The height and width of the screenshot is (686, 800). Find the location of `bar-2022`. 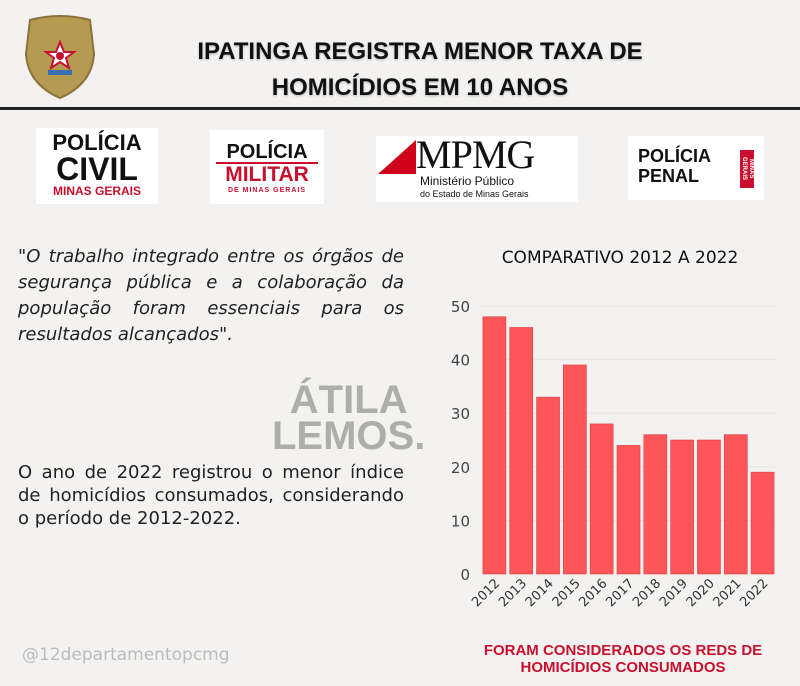

bar-2022 is located at coordinates (762, 523).